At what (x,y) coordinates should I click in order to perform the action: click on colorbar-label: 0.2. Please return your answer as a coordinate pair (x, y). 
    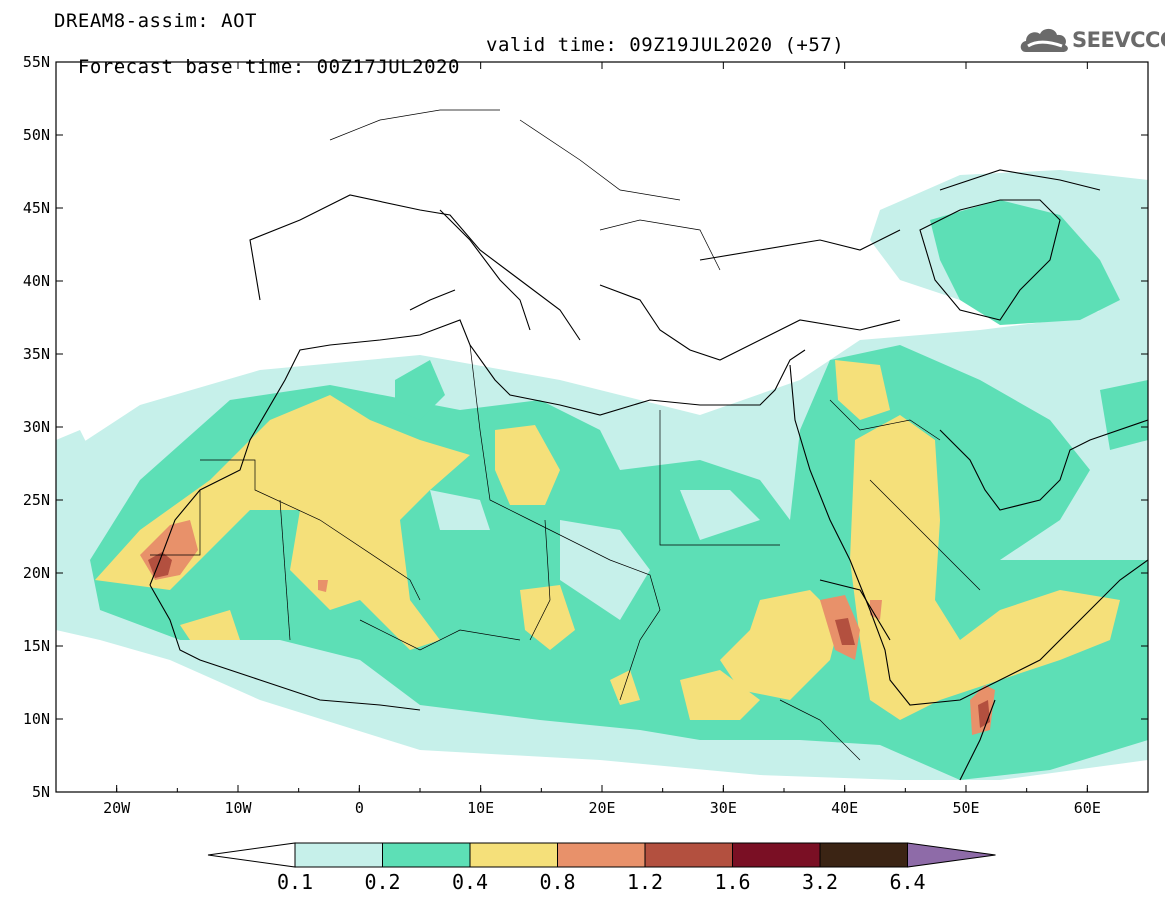
    Looking at the image, I should click on (382, 882).